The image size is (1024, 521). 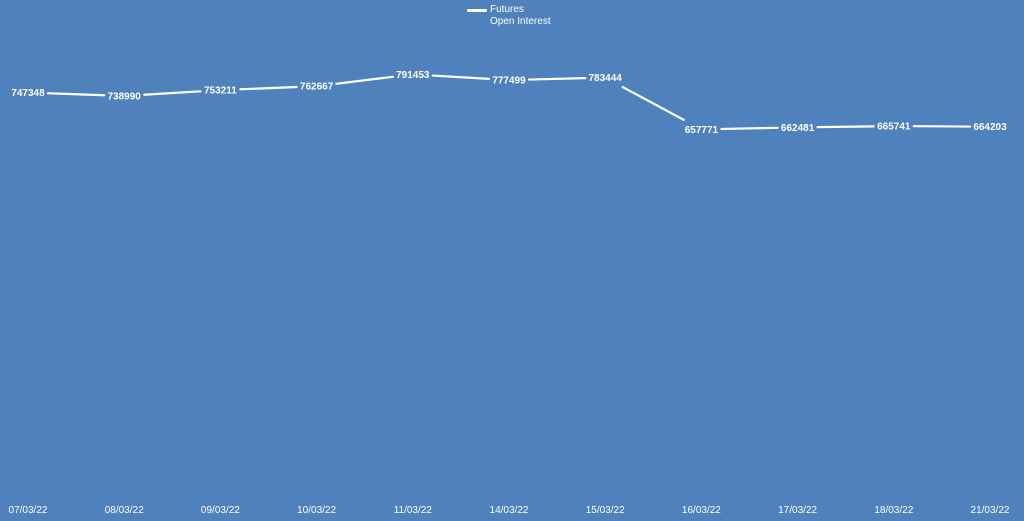 What do you see at coordinates (125, 96) in the screenshot?
I see `data-label: 738990` at bounding box center [125, 96].